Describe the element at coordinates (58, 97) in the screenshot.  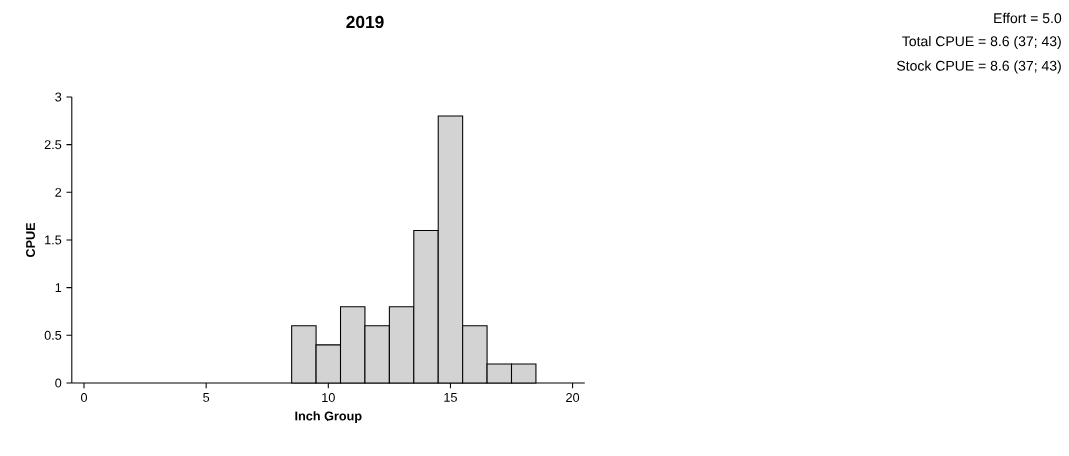
I see `y-tick-label: 3` at that location.